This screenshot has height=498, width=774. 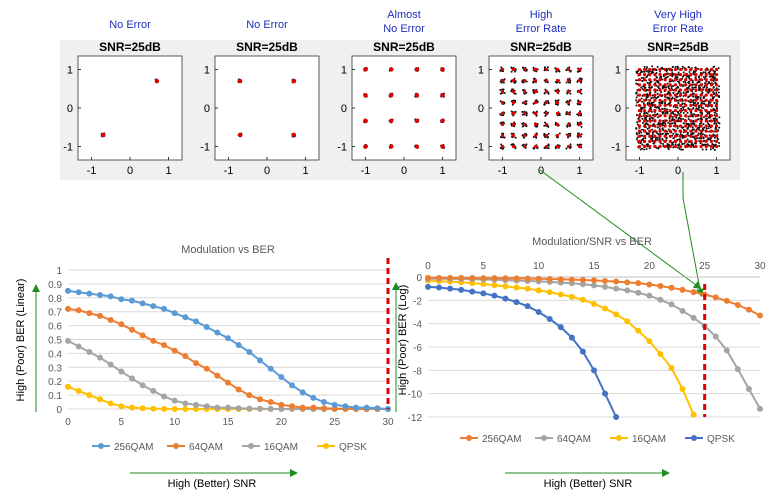 What do you see at coordinates (228, 349) in the screenshot?
I see `linear-chart-series` at bounding box center [228, 349].